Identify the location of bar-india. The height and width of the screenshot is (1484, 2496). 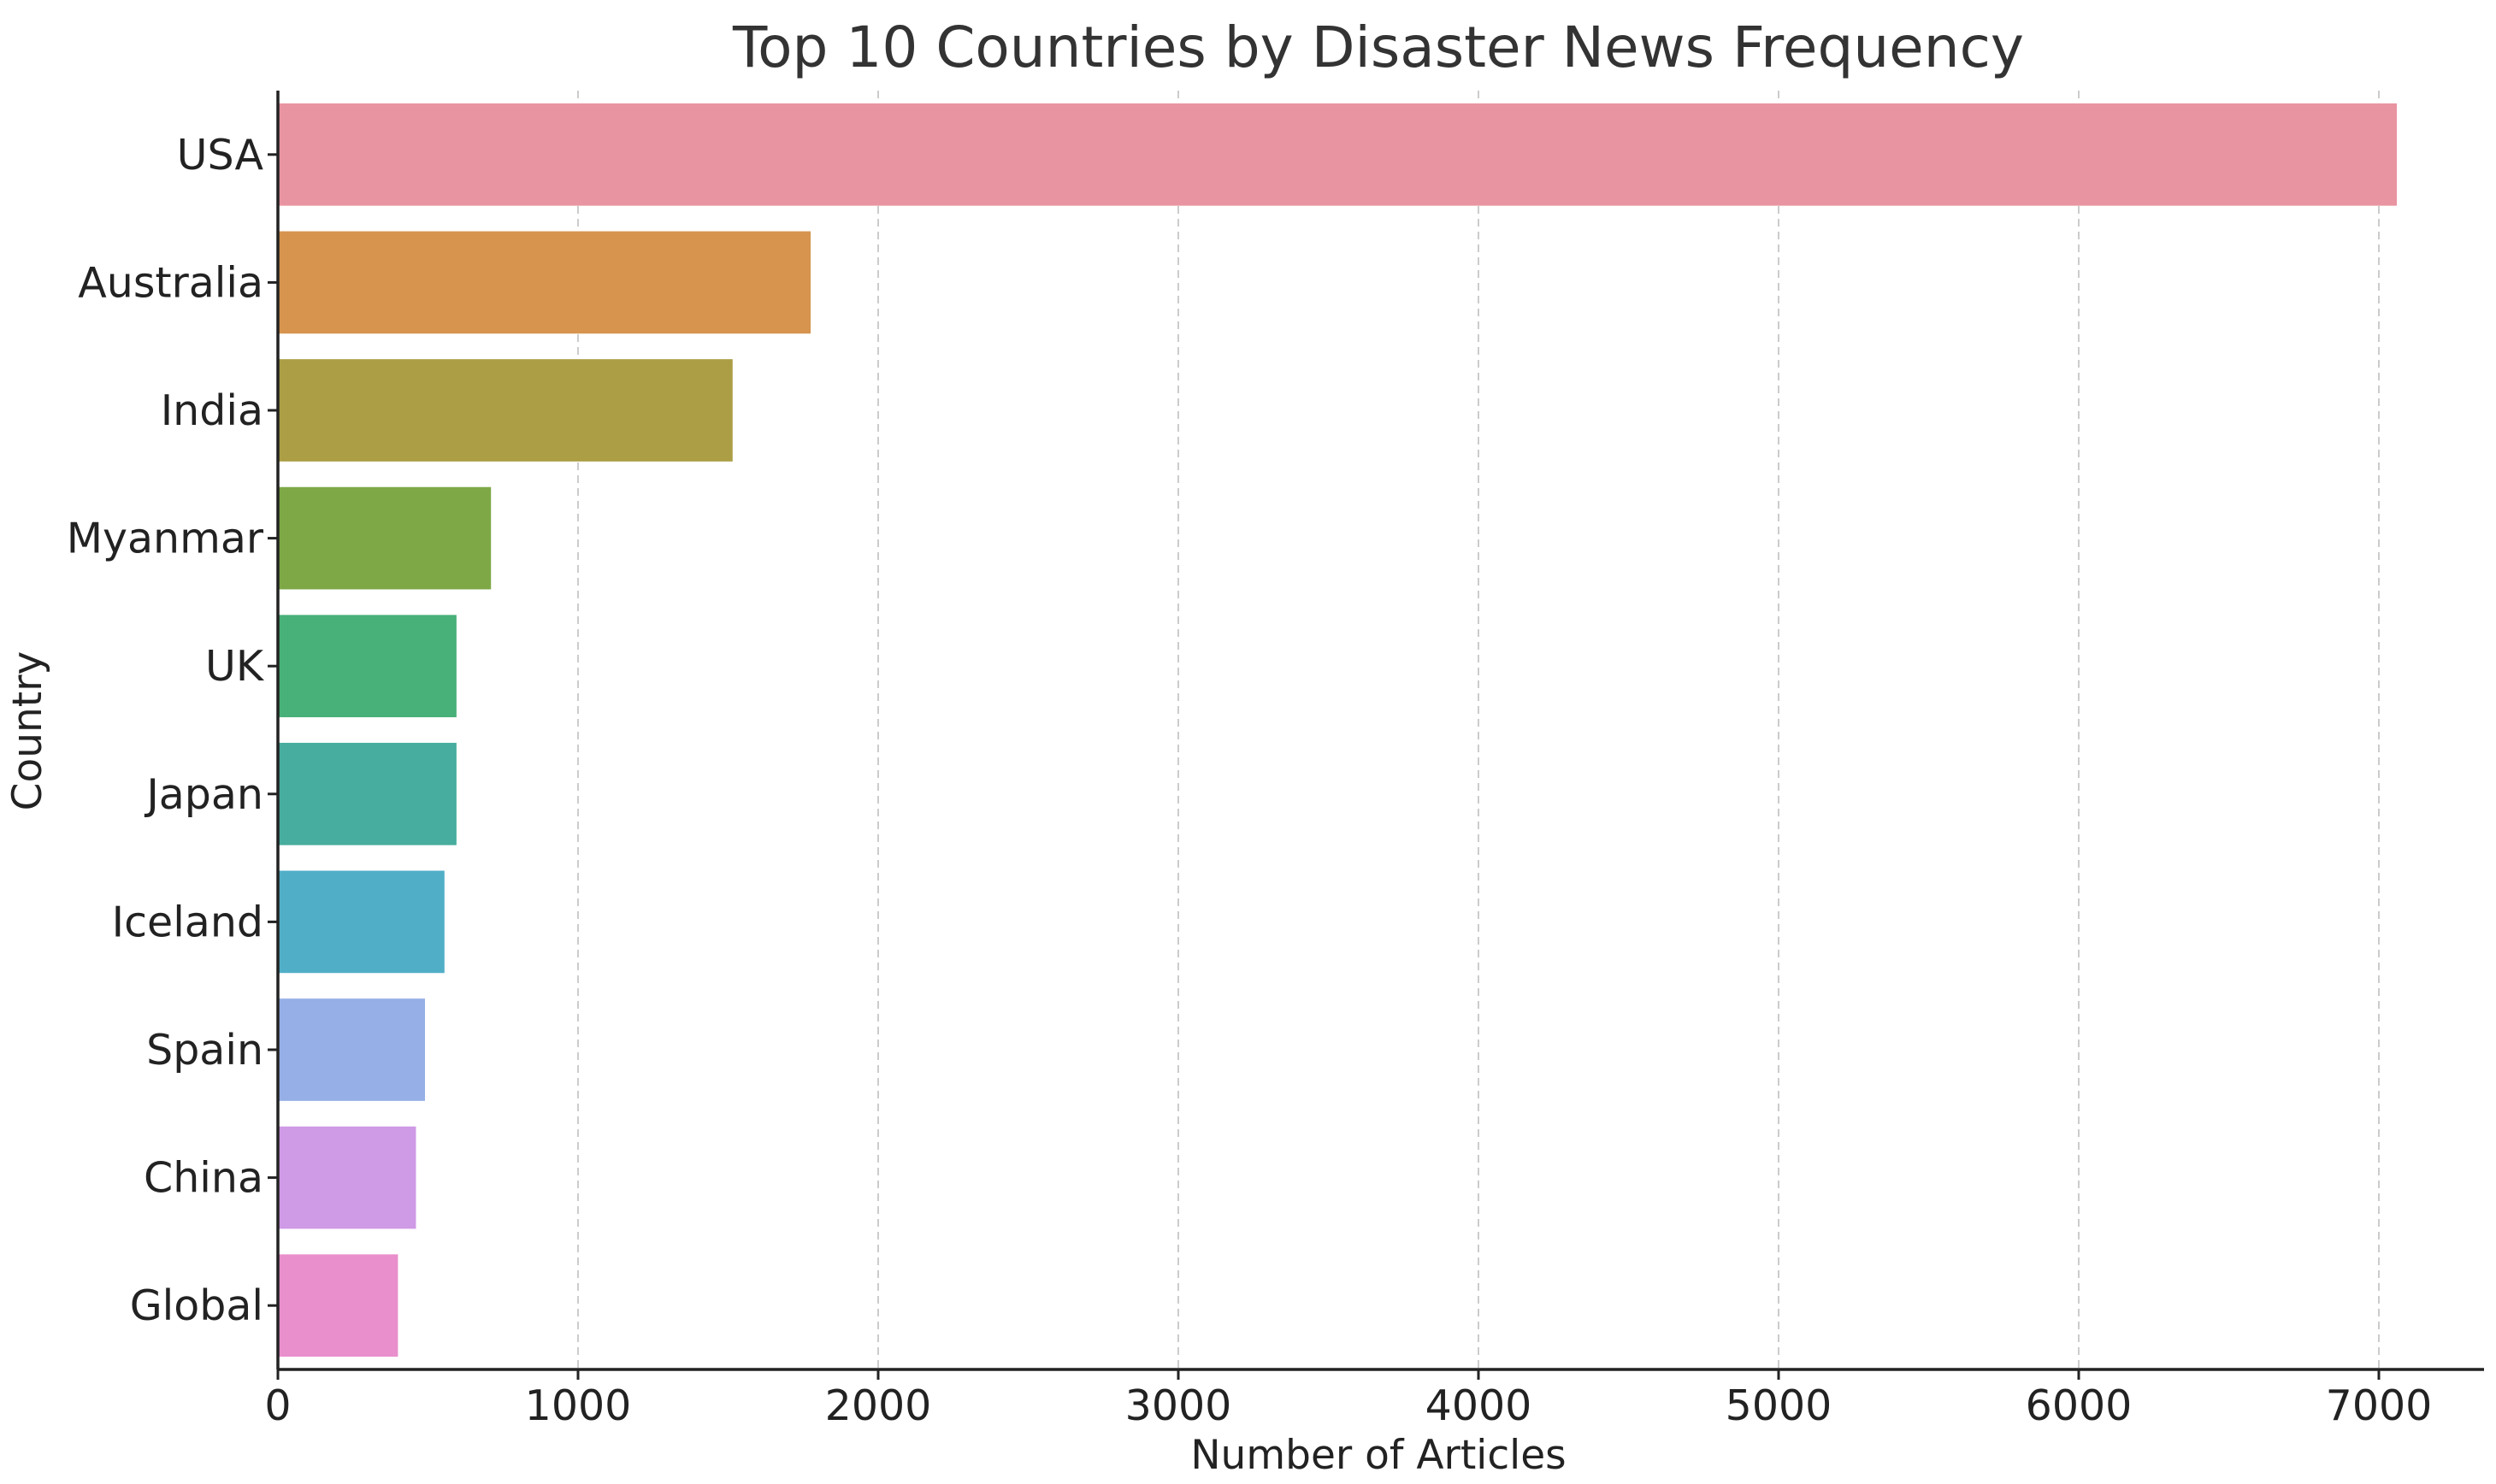
(506, 410).